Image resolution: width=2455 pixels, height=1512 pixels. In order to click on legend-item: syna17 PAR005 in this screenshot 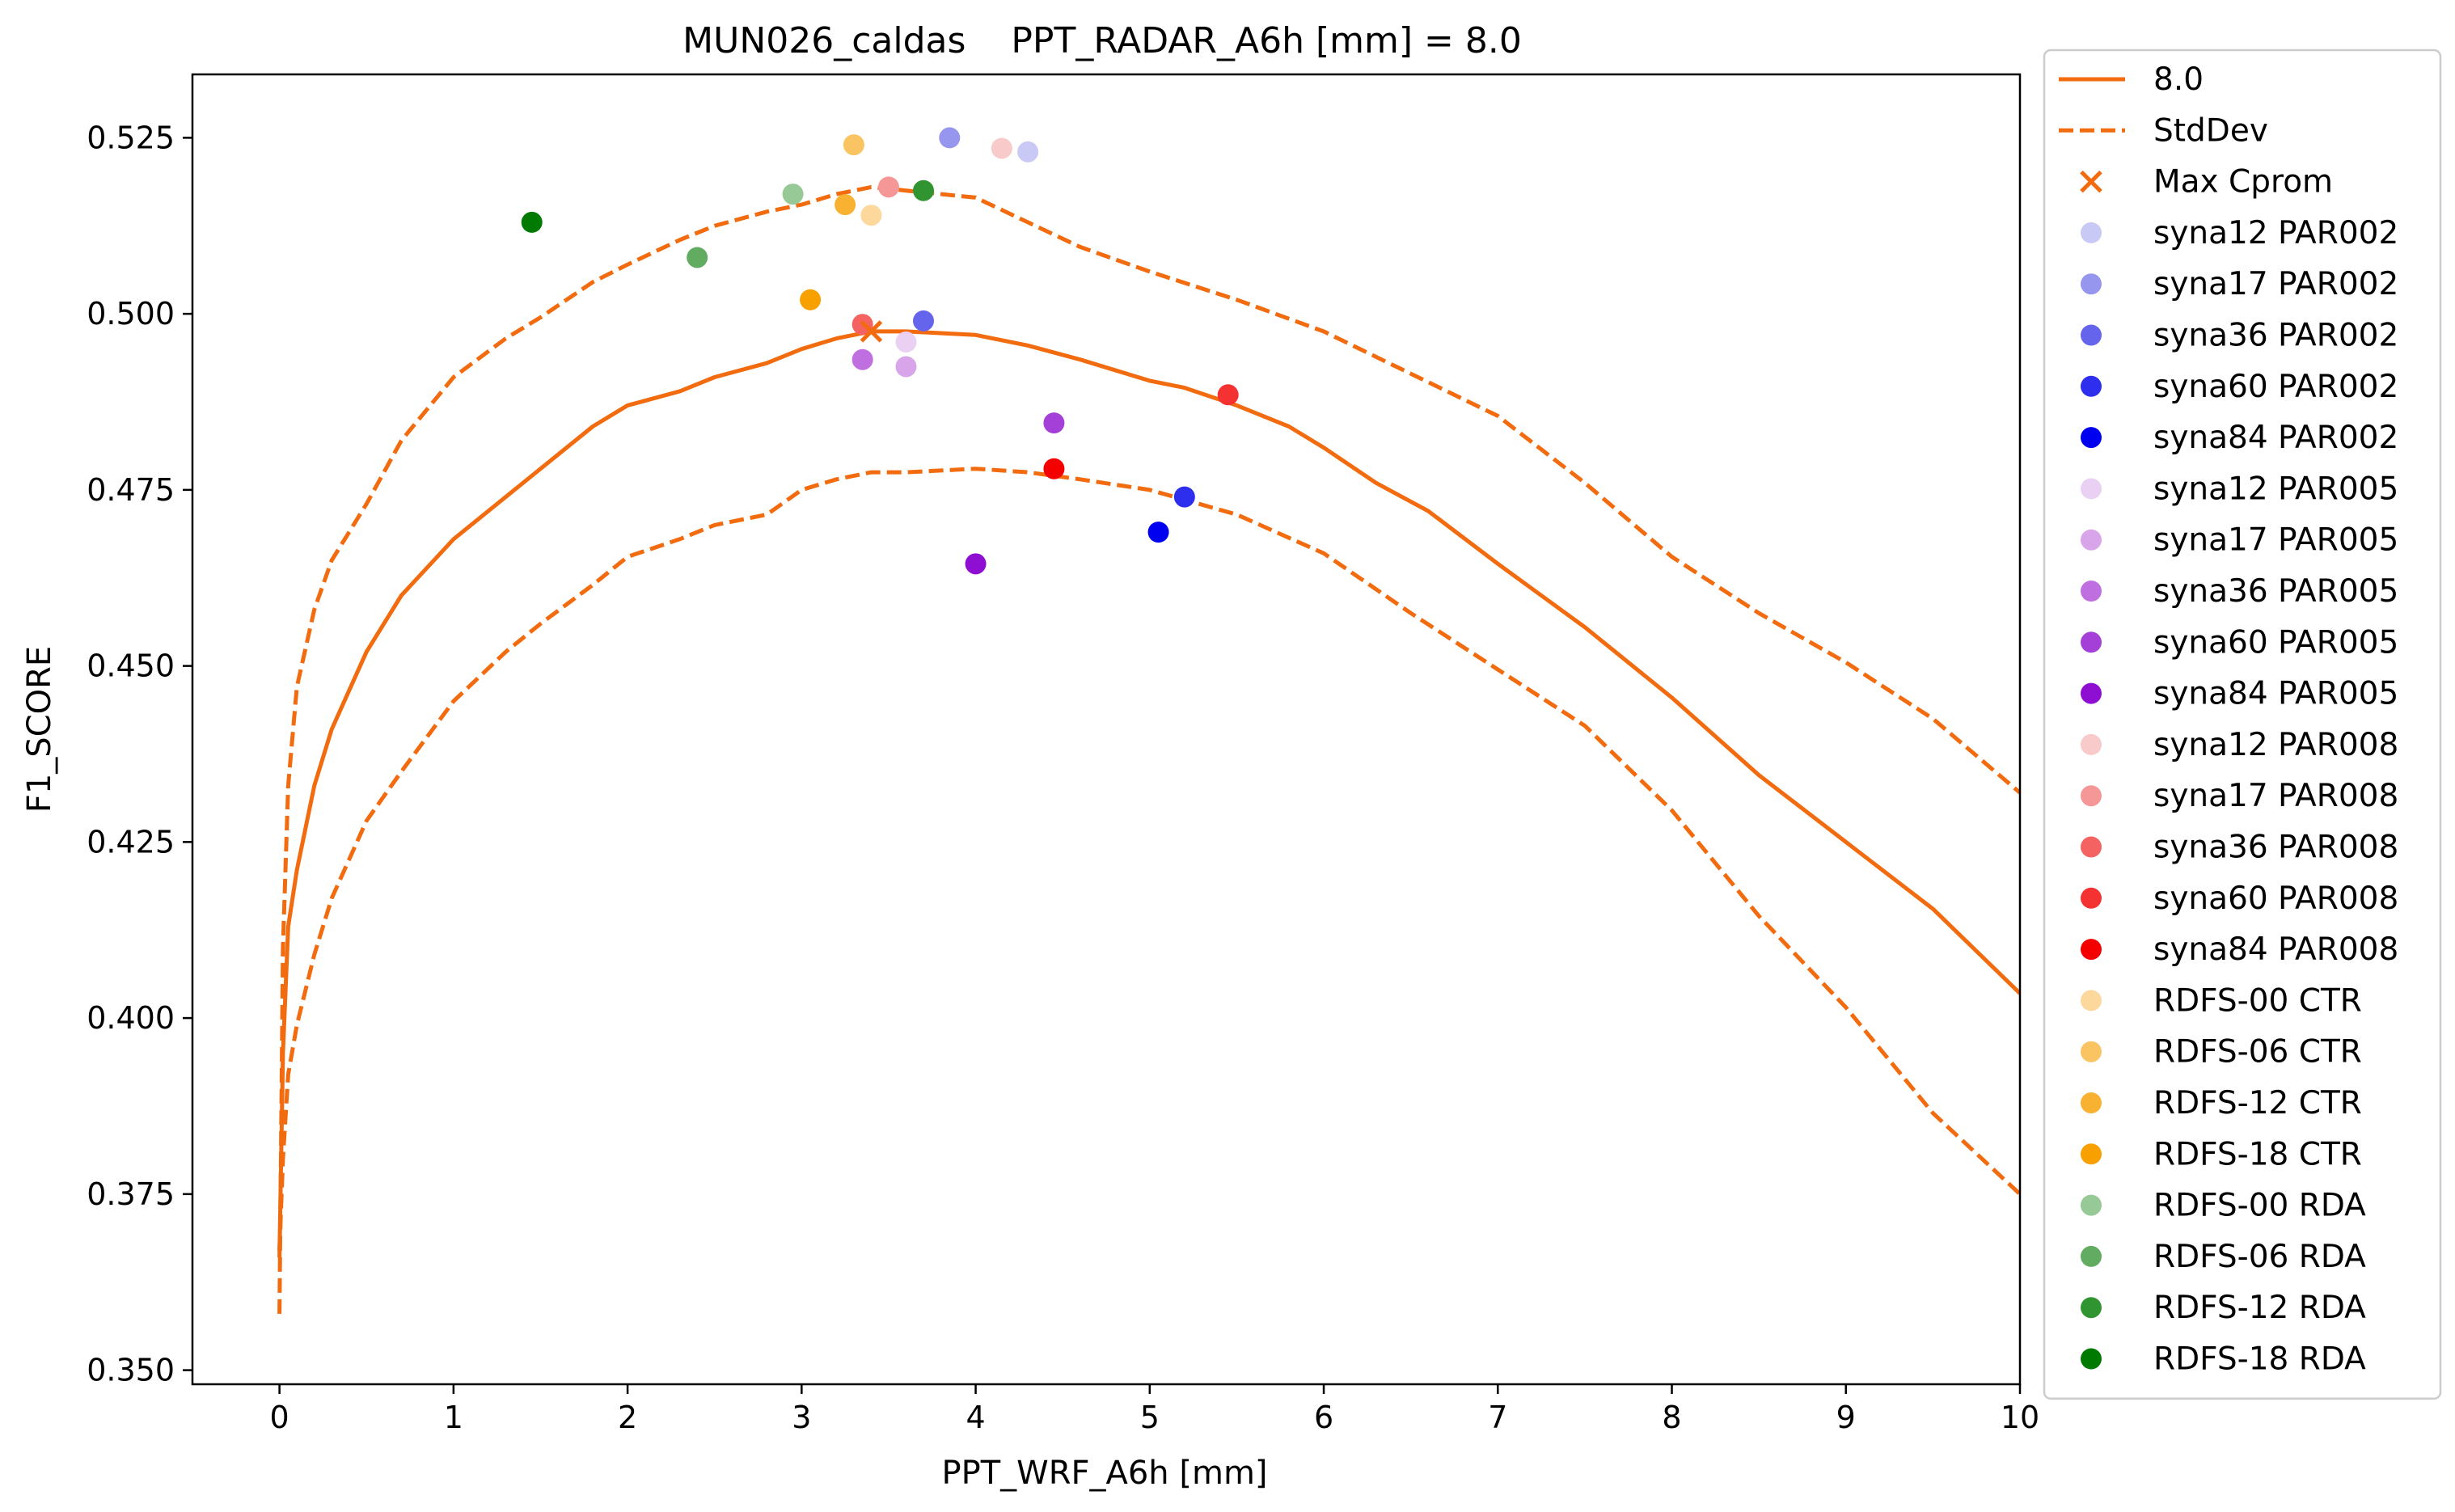, I will do `click(2239, 540)`.